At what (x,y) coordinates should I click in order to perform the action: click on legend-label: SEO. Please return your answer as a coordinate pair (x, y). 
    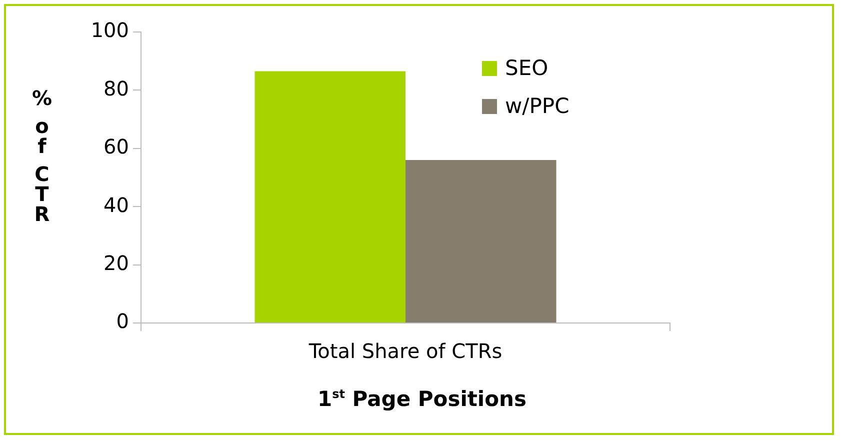
    Looking at the image, I should click on (526, 68).